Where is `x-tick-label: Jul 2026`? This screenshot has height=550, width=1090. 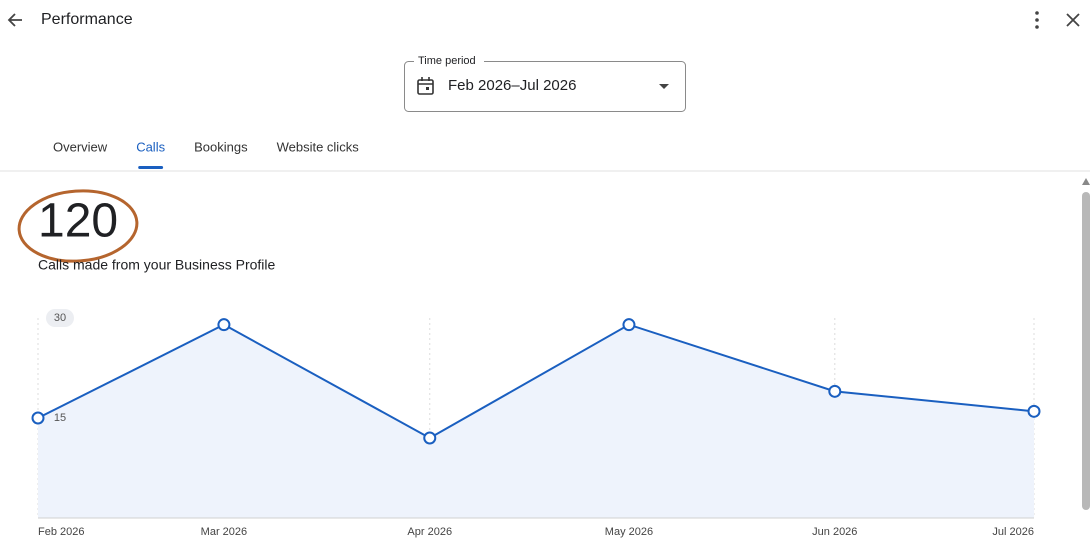
x-tick-label: Jul 2026 is located at coordinates (1013, 532).